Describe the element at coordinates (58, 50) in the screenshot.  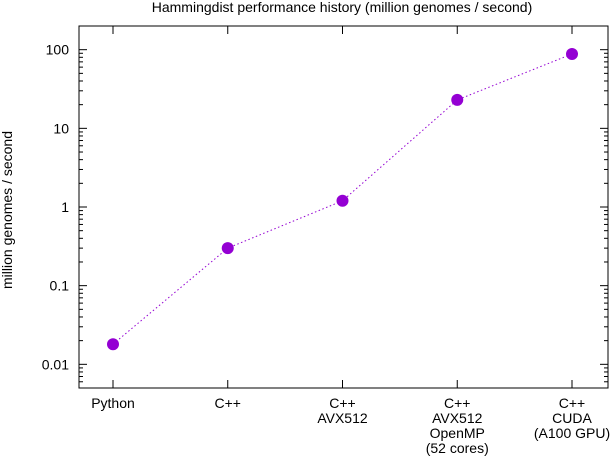
I see `y-tick-label: 100` at that location.